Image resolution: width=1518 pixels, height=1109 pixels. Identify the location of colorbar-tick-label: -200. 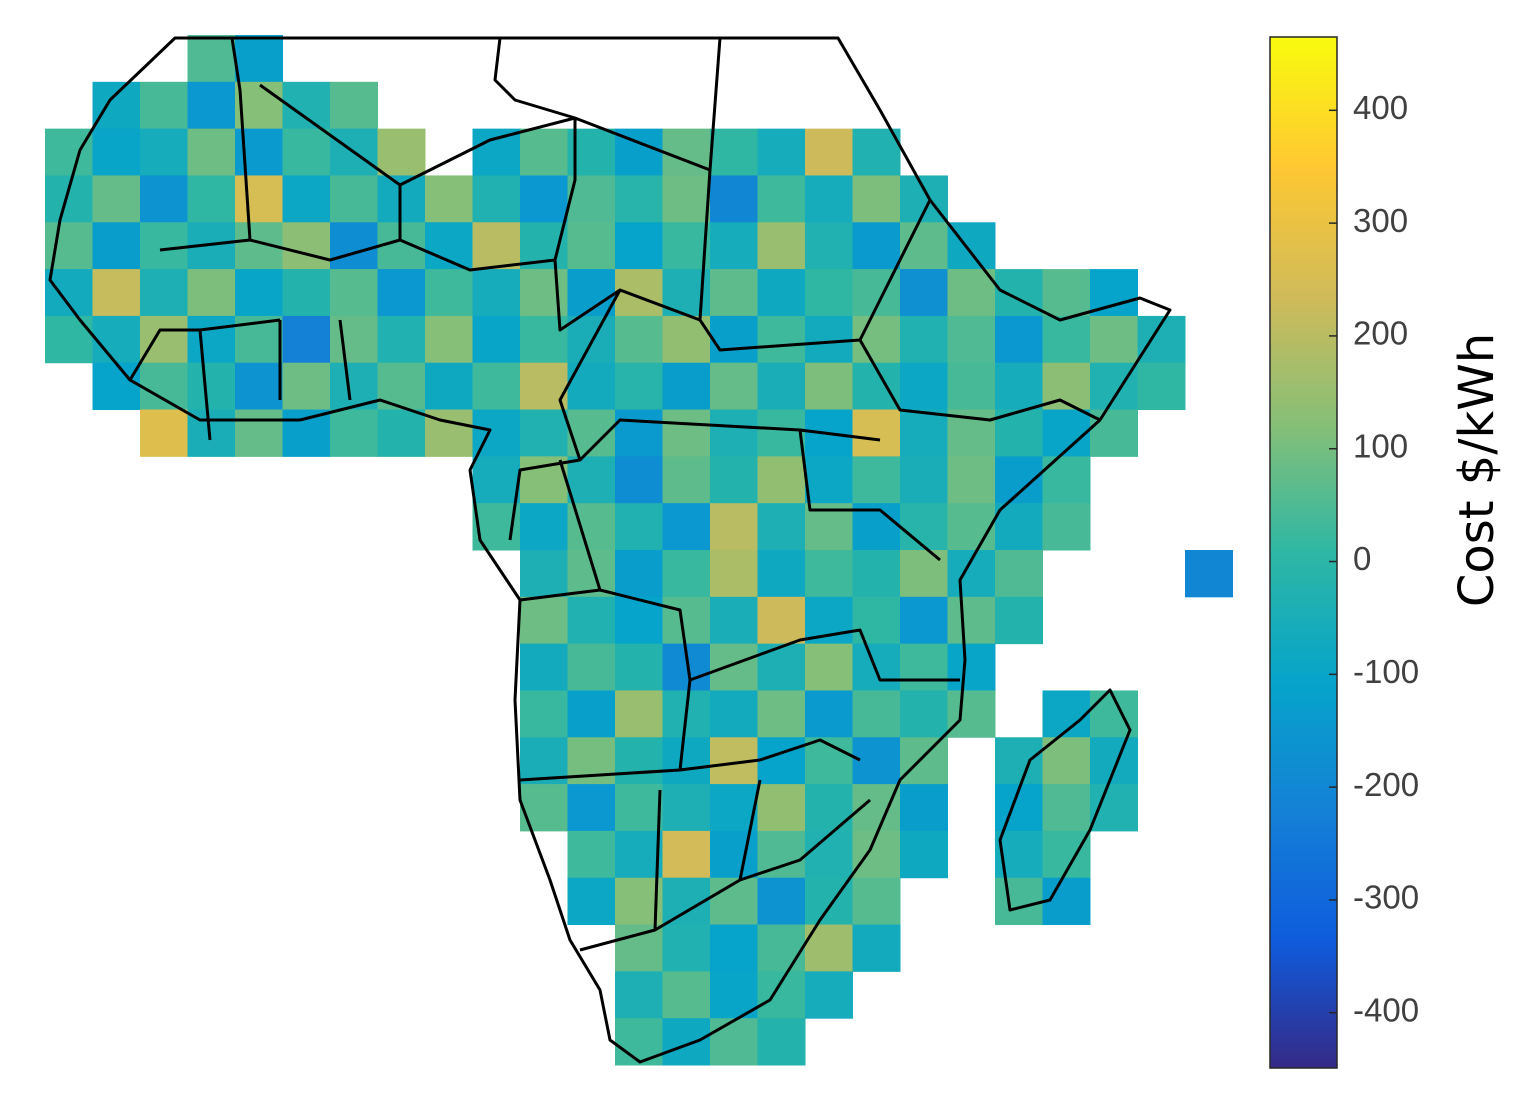
(1386, 784).